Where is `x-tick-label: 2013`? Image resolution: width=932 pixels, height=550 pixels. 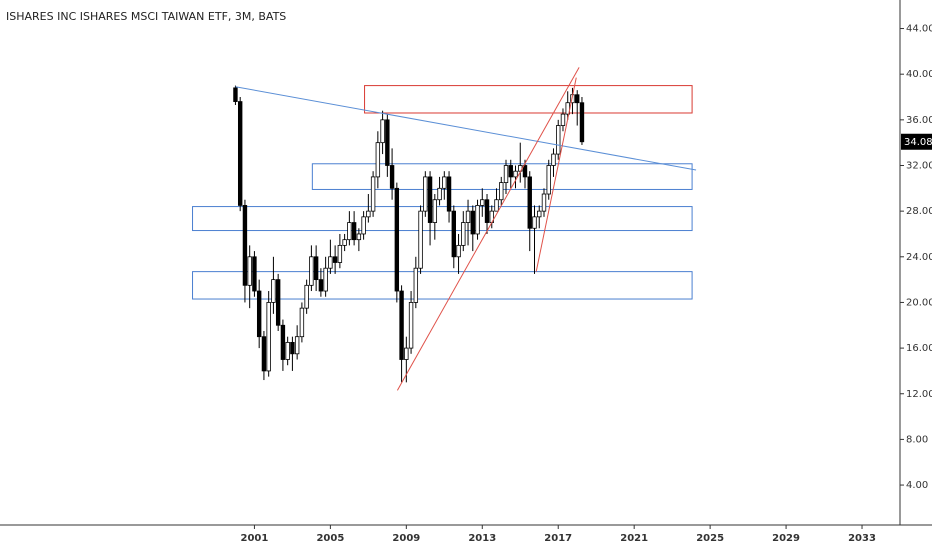 x-tick-label: 2013 is located at coordinates (482, 538).